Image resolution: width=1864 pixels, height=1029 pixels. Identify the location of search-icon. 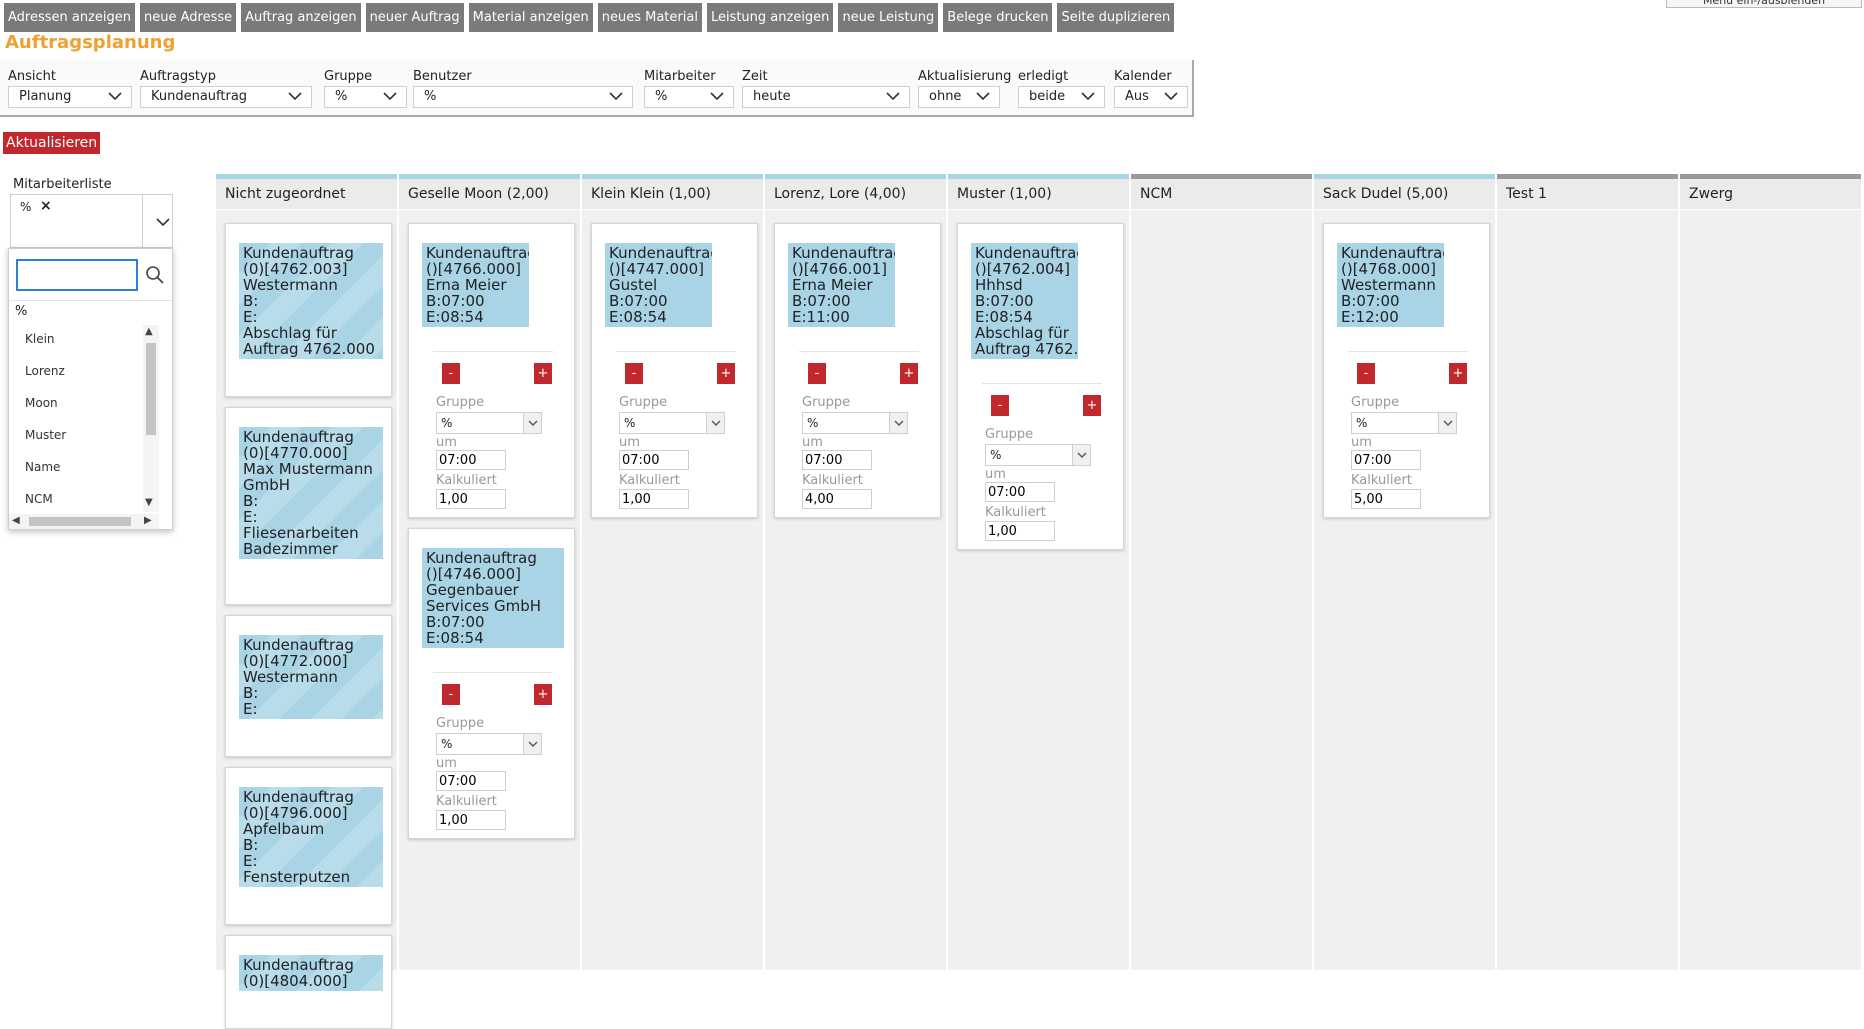
(155, 275).